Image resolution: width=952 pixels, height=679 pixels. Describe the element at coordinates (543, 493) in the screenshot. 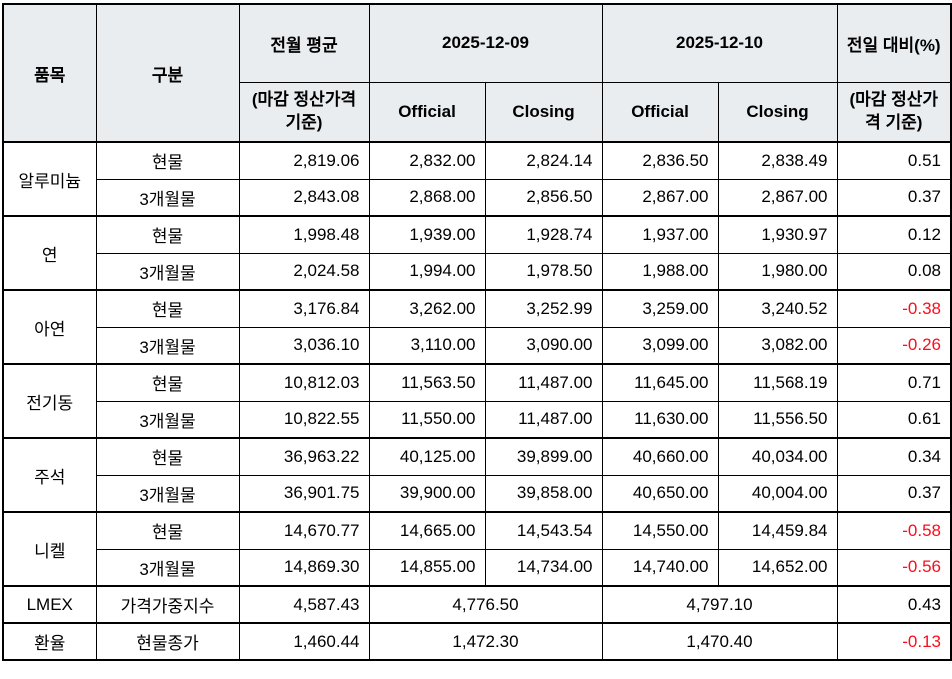

I see `cell-d1-closing: 39,858.00` at that location.